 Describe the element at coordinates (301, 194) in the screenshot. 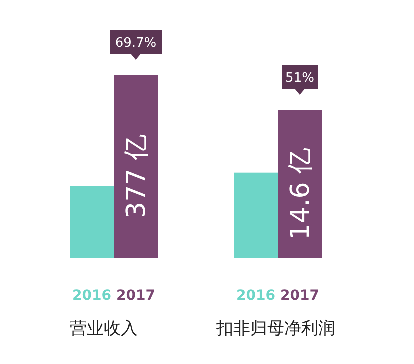

I see `data-label: 14.6 亿` at that location.